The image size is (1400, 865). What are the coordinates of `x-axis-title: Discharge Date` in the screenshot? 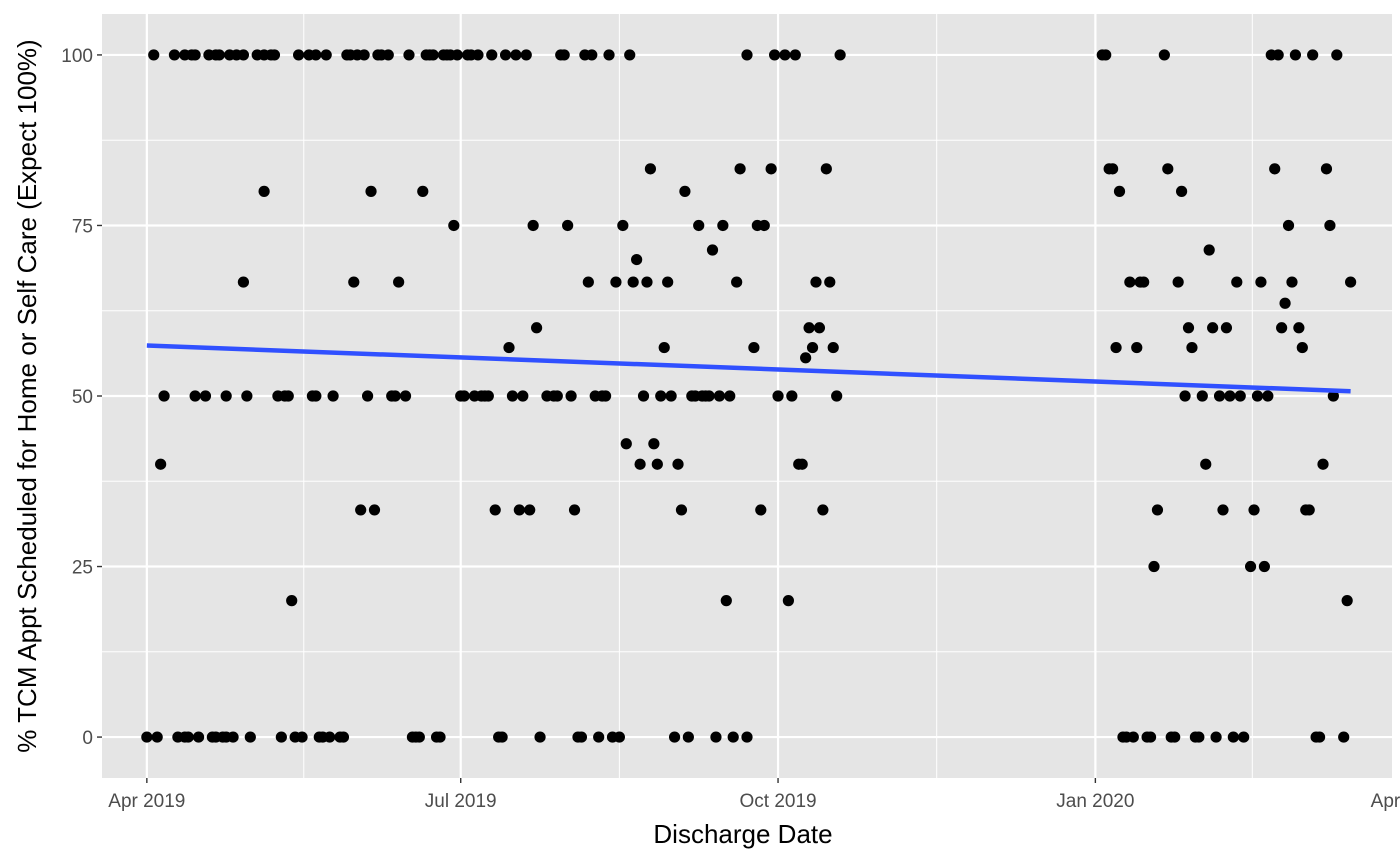 It's located at (742, 834).